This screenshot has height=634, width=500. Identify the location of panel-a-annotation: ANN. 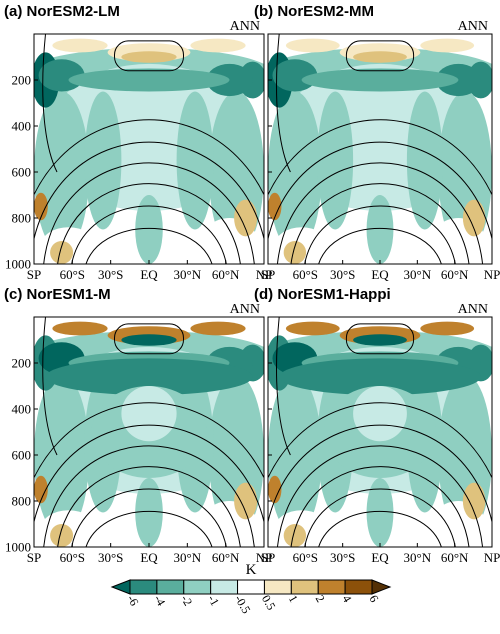
(245, 26).